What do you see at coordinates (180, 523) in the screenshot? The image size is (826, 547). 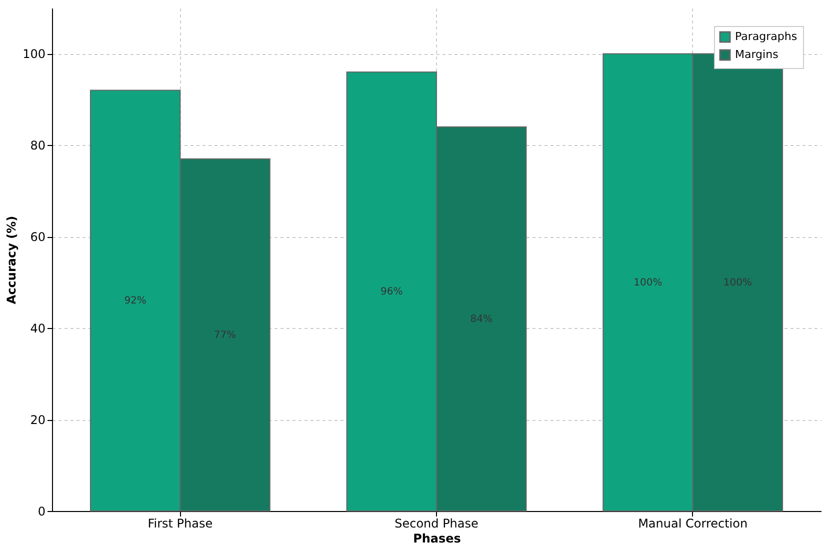 I see `x-tick-label: First Phase` at bounding box center [180, 523].